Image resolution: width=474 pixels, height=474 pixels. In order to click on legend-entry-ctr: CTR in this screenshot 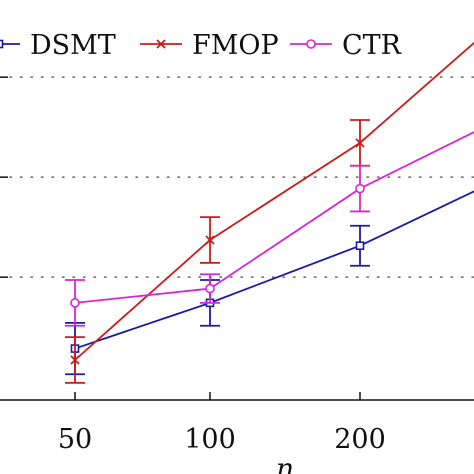, I will do `click(346, 45)`.